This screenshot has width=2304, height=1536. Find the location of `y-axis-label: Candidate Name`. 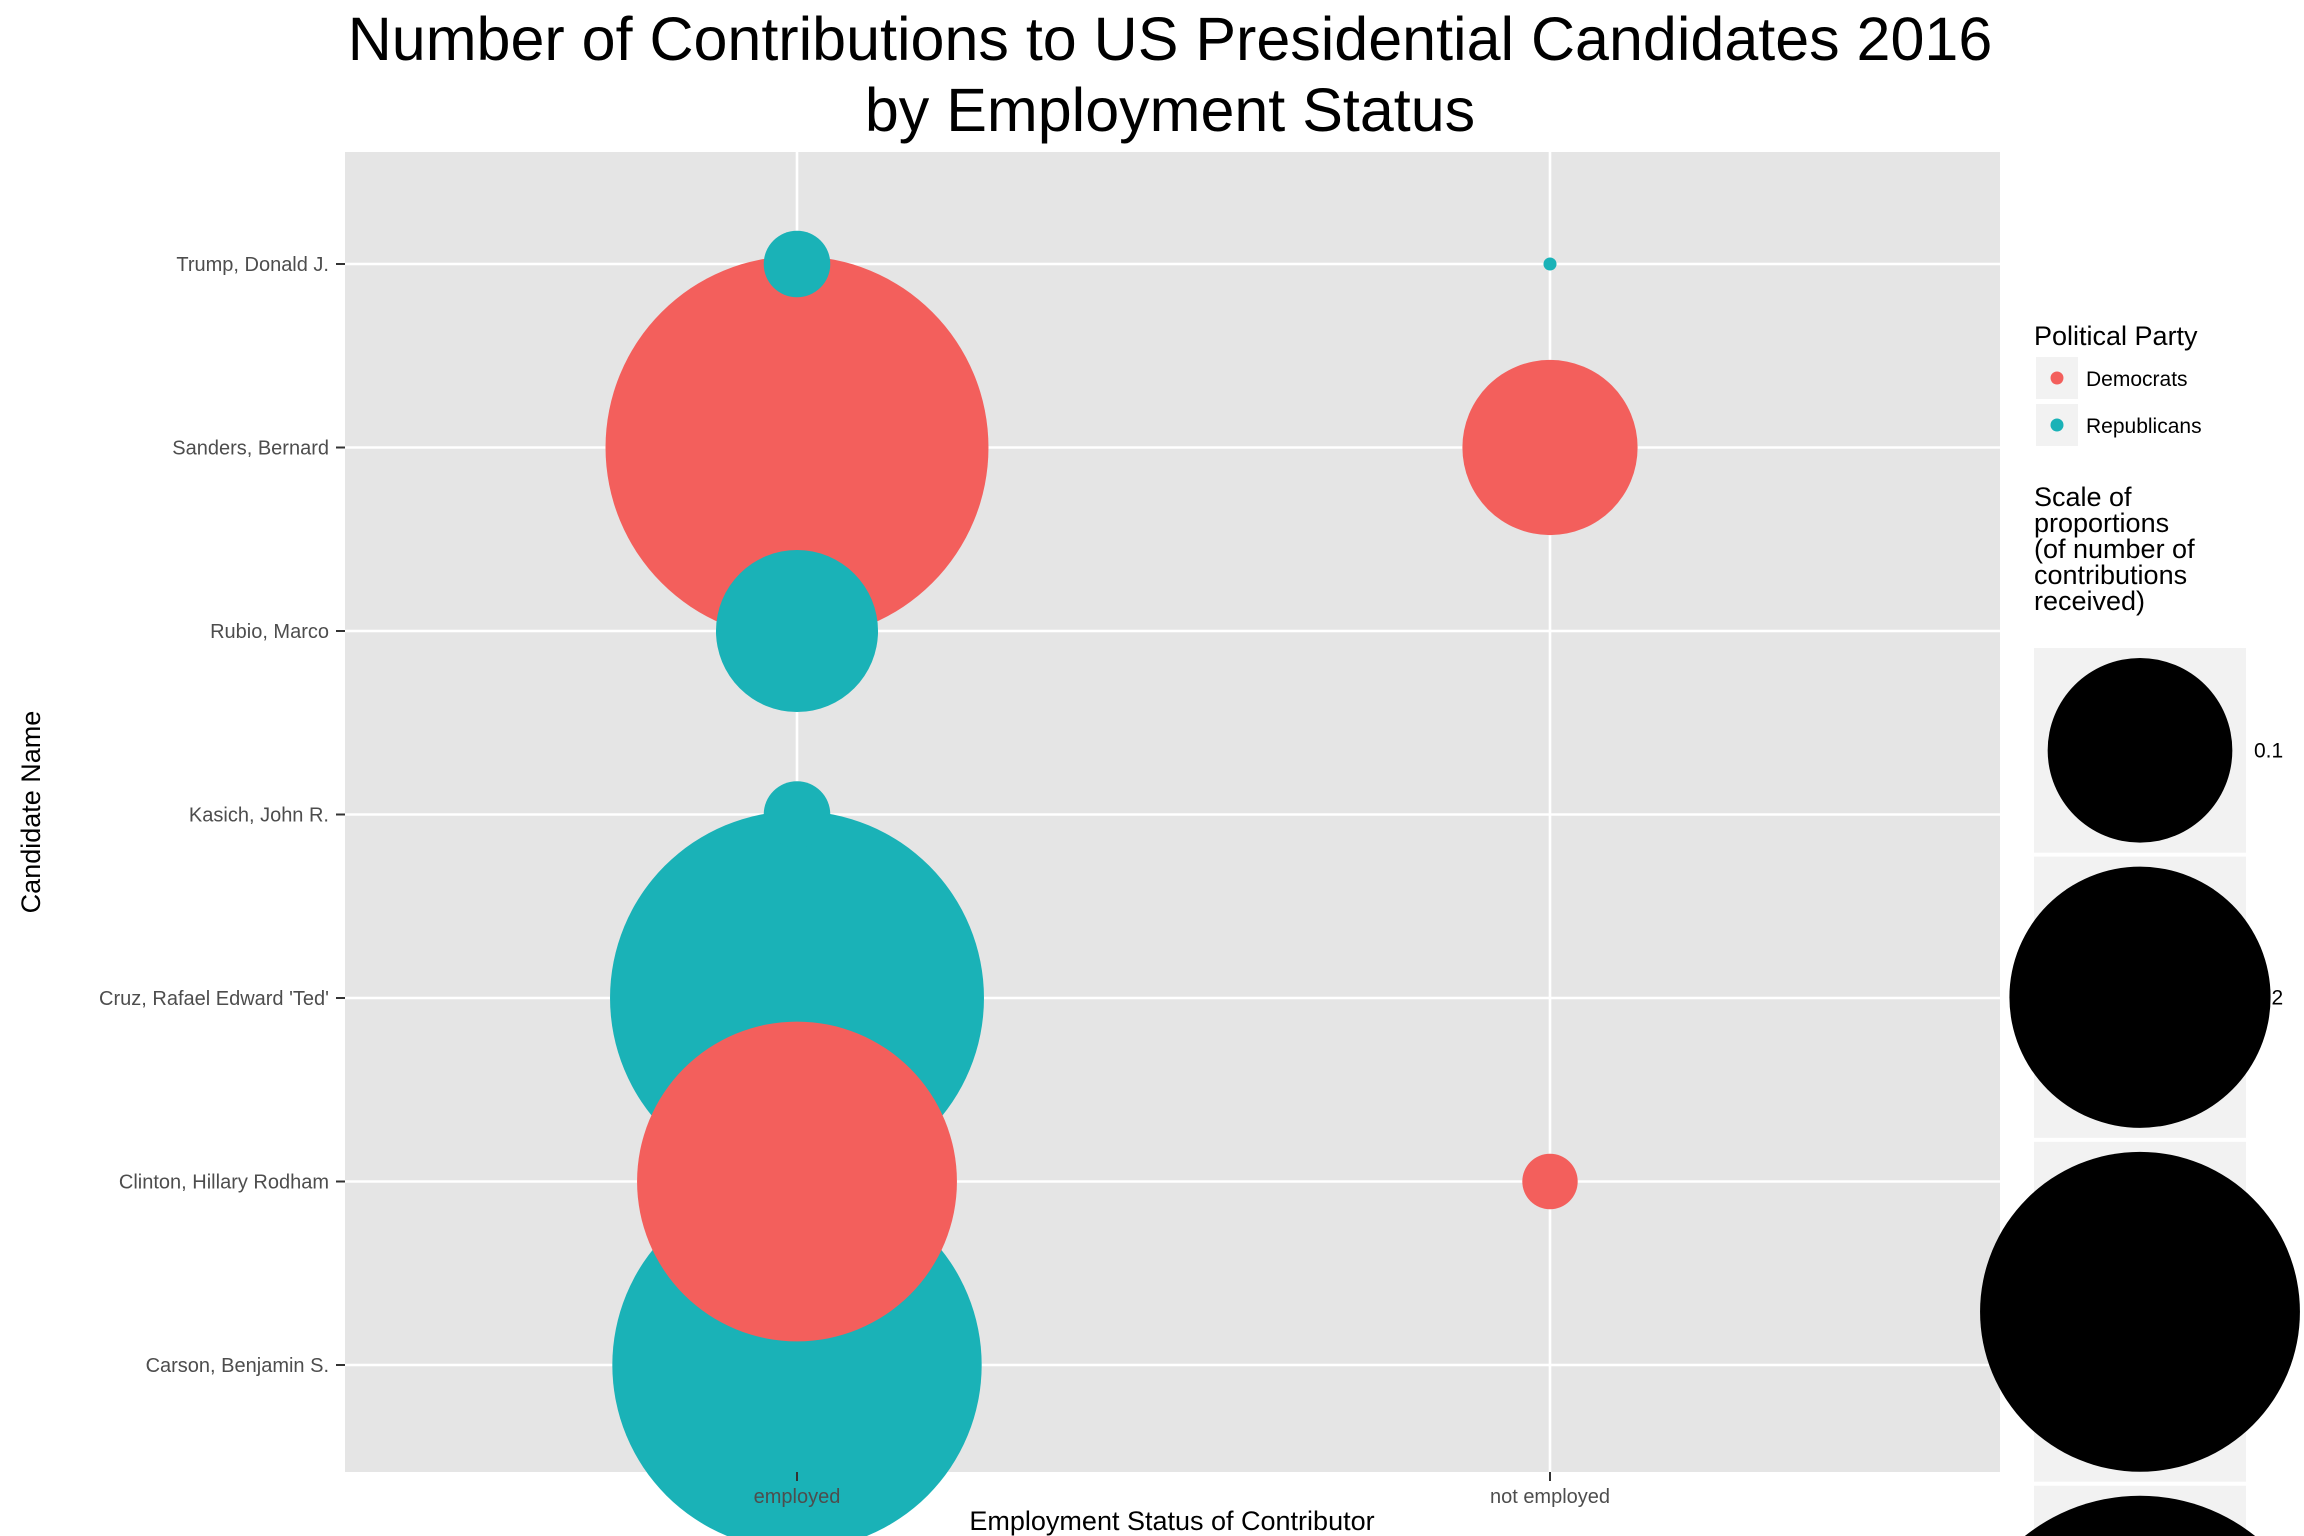

y-axis-label: Candidate Name is located at coordinates (31, 812).